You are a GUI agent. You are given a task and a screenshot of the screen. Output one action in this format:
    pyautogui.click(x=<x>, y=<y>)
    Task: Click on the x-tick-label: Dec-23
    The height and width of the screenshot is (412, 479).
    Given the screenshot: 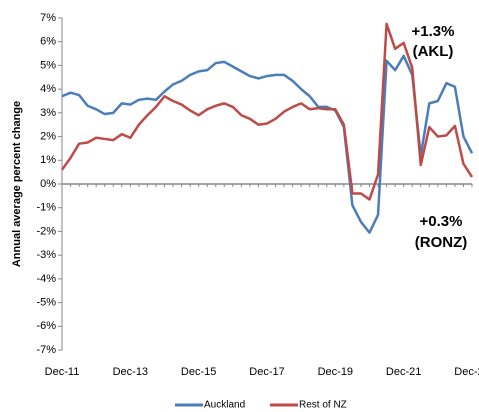 What is the action you would take?
    pyautogui.click(x=466, y=372)
    